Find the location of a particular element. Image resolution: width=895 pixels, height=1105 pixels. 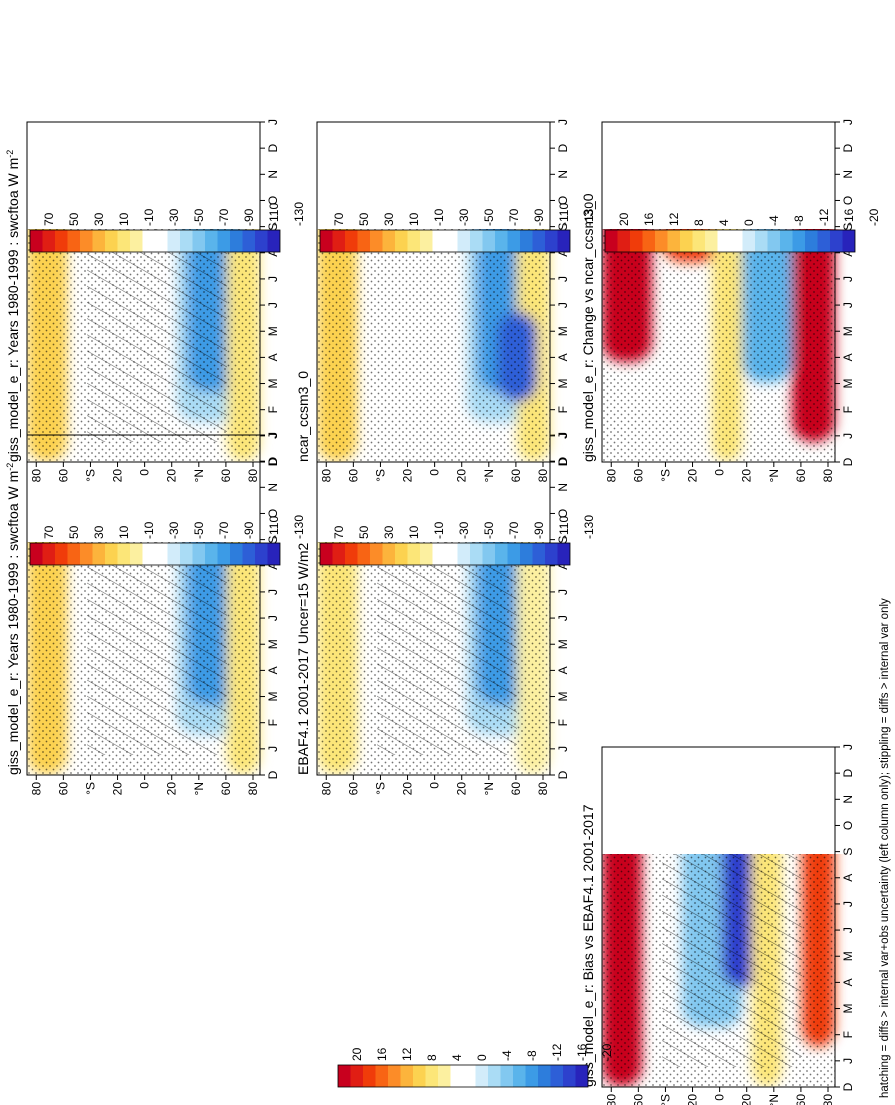

colorbar-change: 20 16 12 8 4 0 -4 -8 -12 -16 -20 is located at coordinates (742, 230).